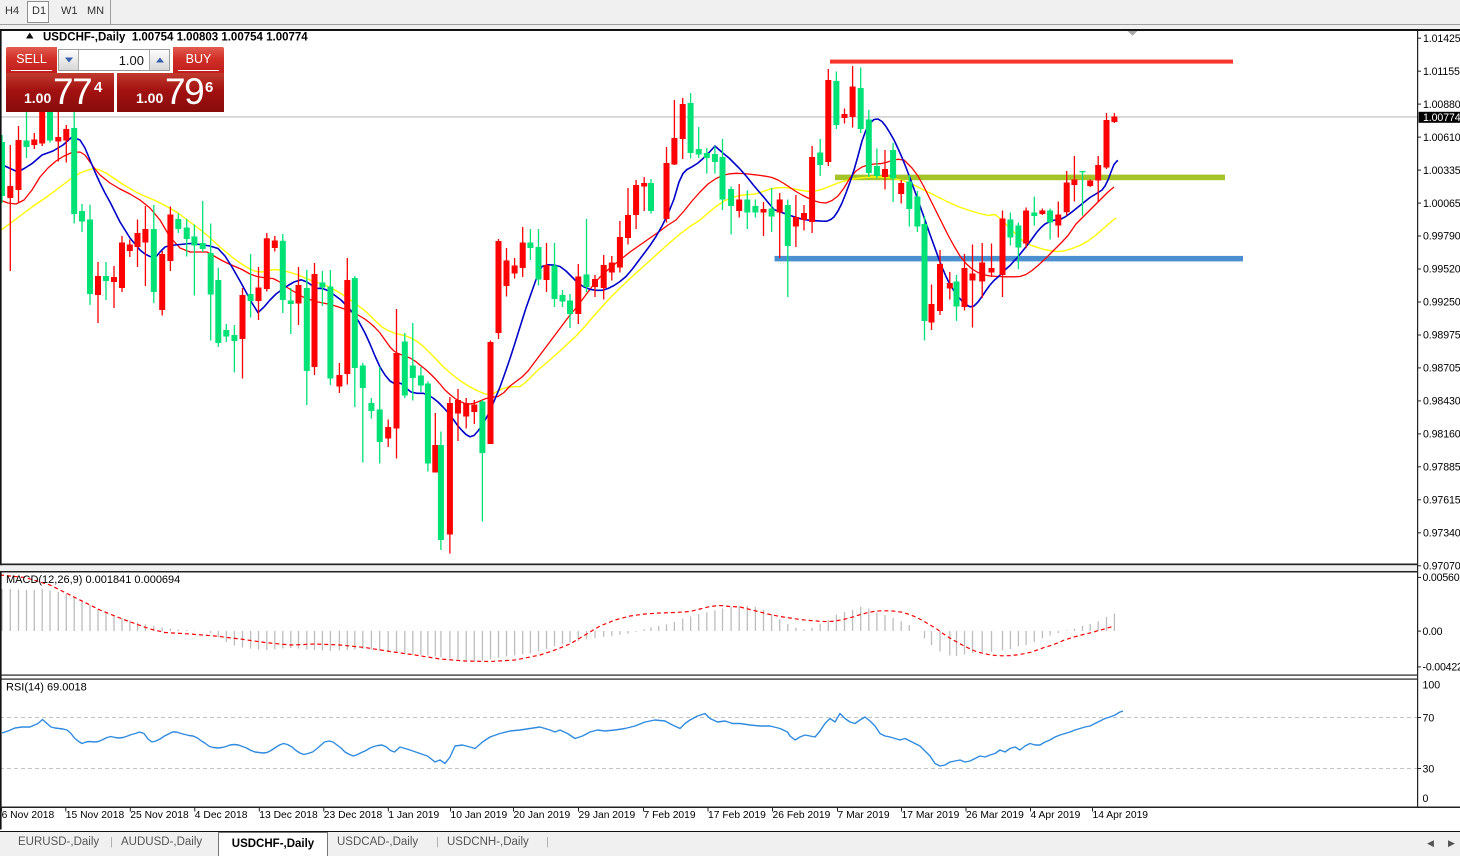  I want to click on svg-text: 26 Feb 2019, so click(802, 815).